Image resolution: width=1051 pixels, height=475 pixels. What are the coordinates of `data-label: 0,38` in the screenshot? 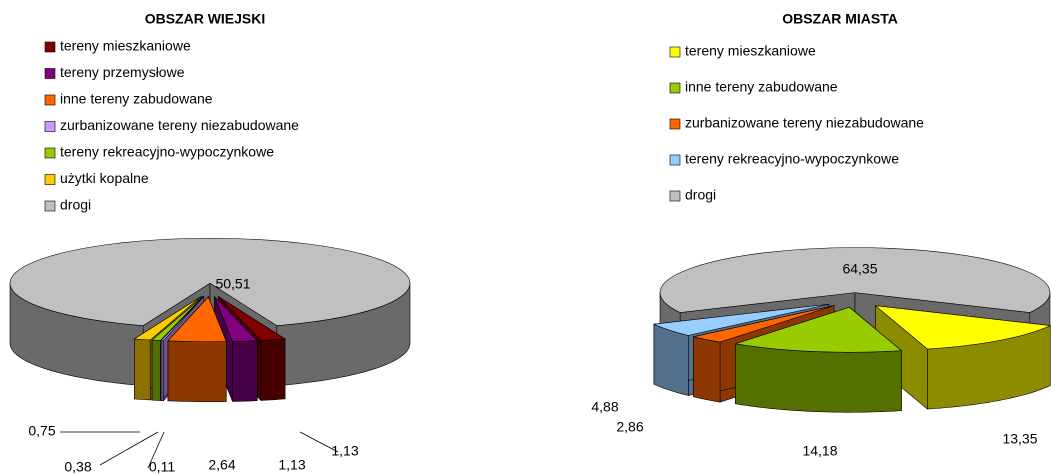 It's located at (77, 467).